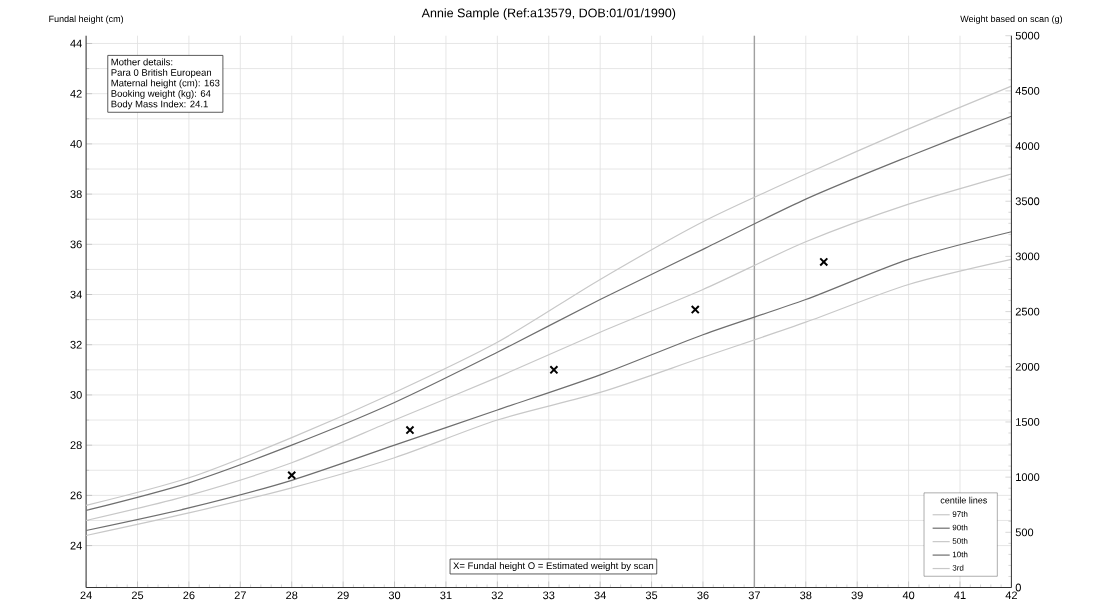  I want to click on x-tick-label: 36, so click(703, 595).